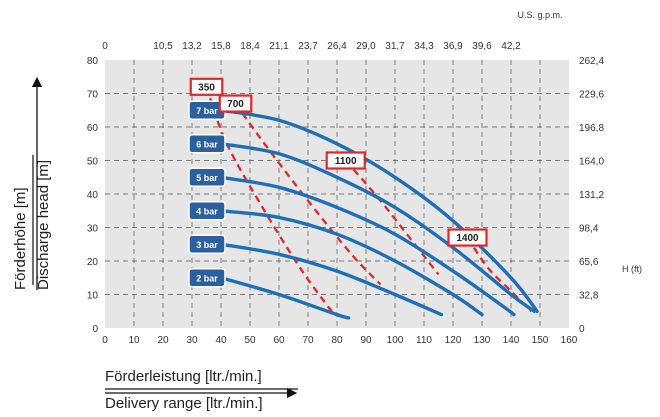 The height and width of the screenshot is (417, 660). Describe the element at coordinates (192, 46) in the screenshot. I see `x-top-tick-label: 13,2` at that location.